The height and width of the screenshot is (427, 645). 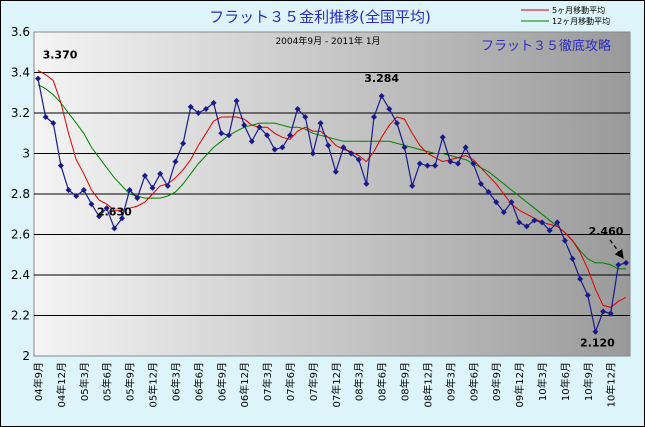 What do you see at coordinates (267, 381) in the screenshot?
I see `x-tick-label: 07年3月` at bounding box center [267, 381].